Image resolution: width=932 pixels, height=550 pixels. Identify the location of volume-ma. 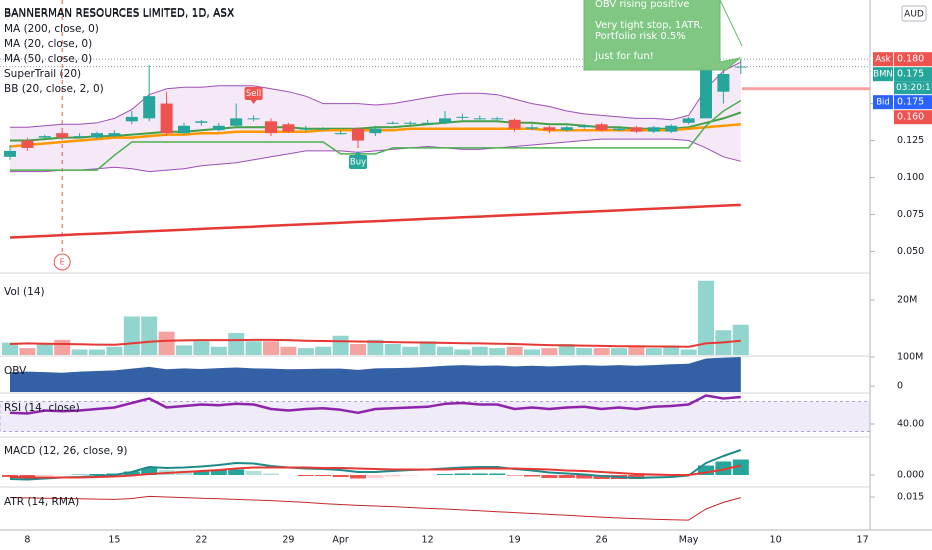
(375, 343).